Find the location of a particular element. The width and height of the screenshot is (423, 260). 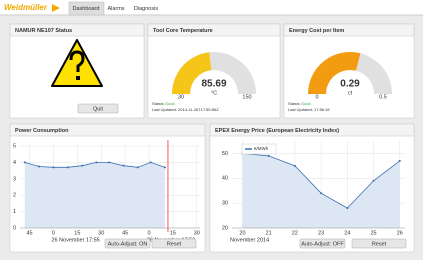

logo-icon is located at coordinates (56, 8).